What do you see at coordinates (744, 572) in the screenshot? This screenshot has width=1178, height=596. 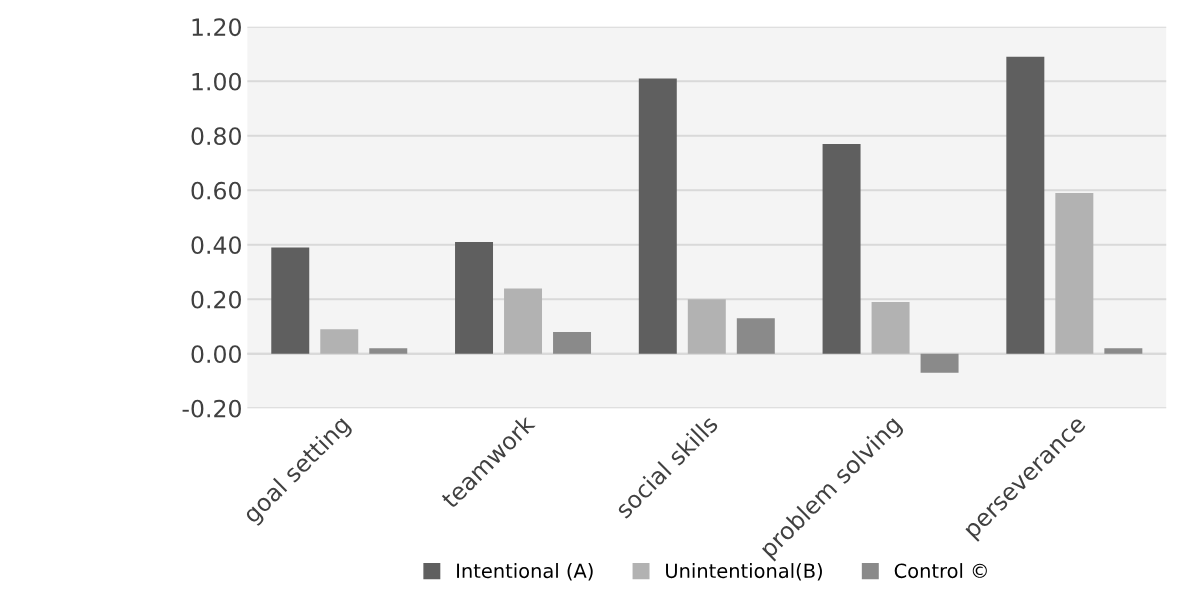 I see `legend-label: Unintentional(B)` at bounding box center [744, 572].